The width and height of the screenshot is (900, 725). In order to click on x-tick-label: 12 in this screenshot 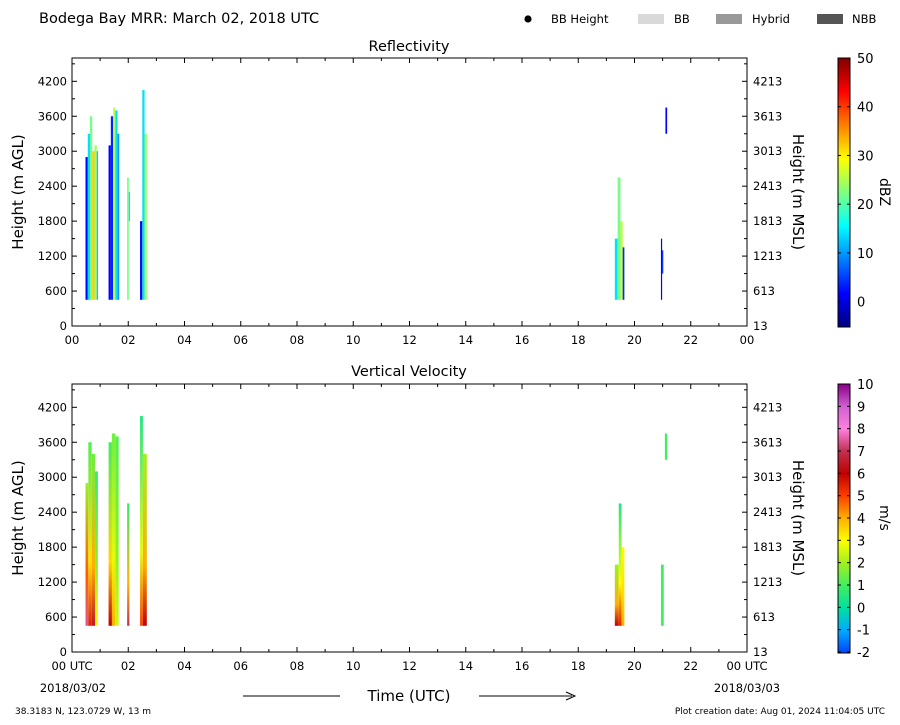, I will do `click(409, 340)`.